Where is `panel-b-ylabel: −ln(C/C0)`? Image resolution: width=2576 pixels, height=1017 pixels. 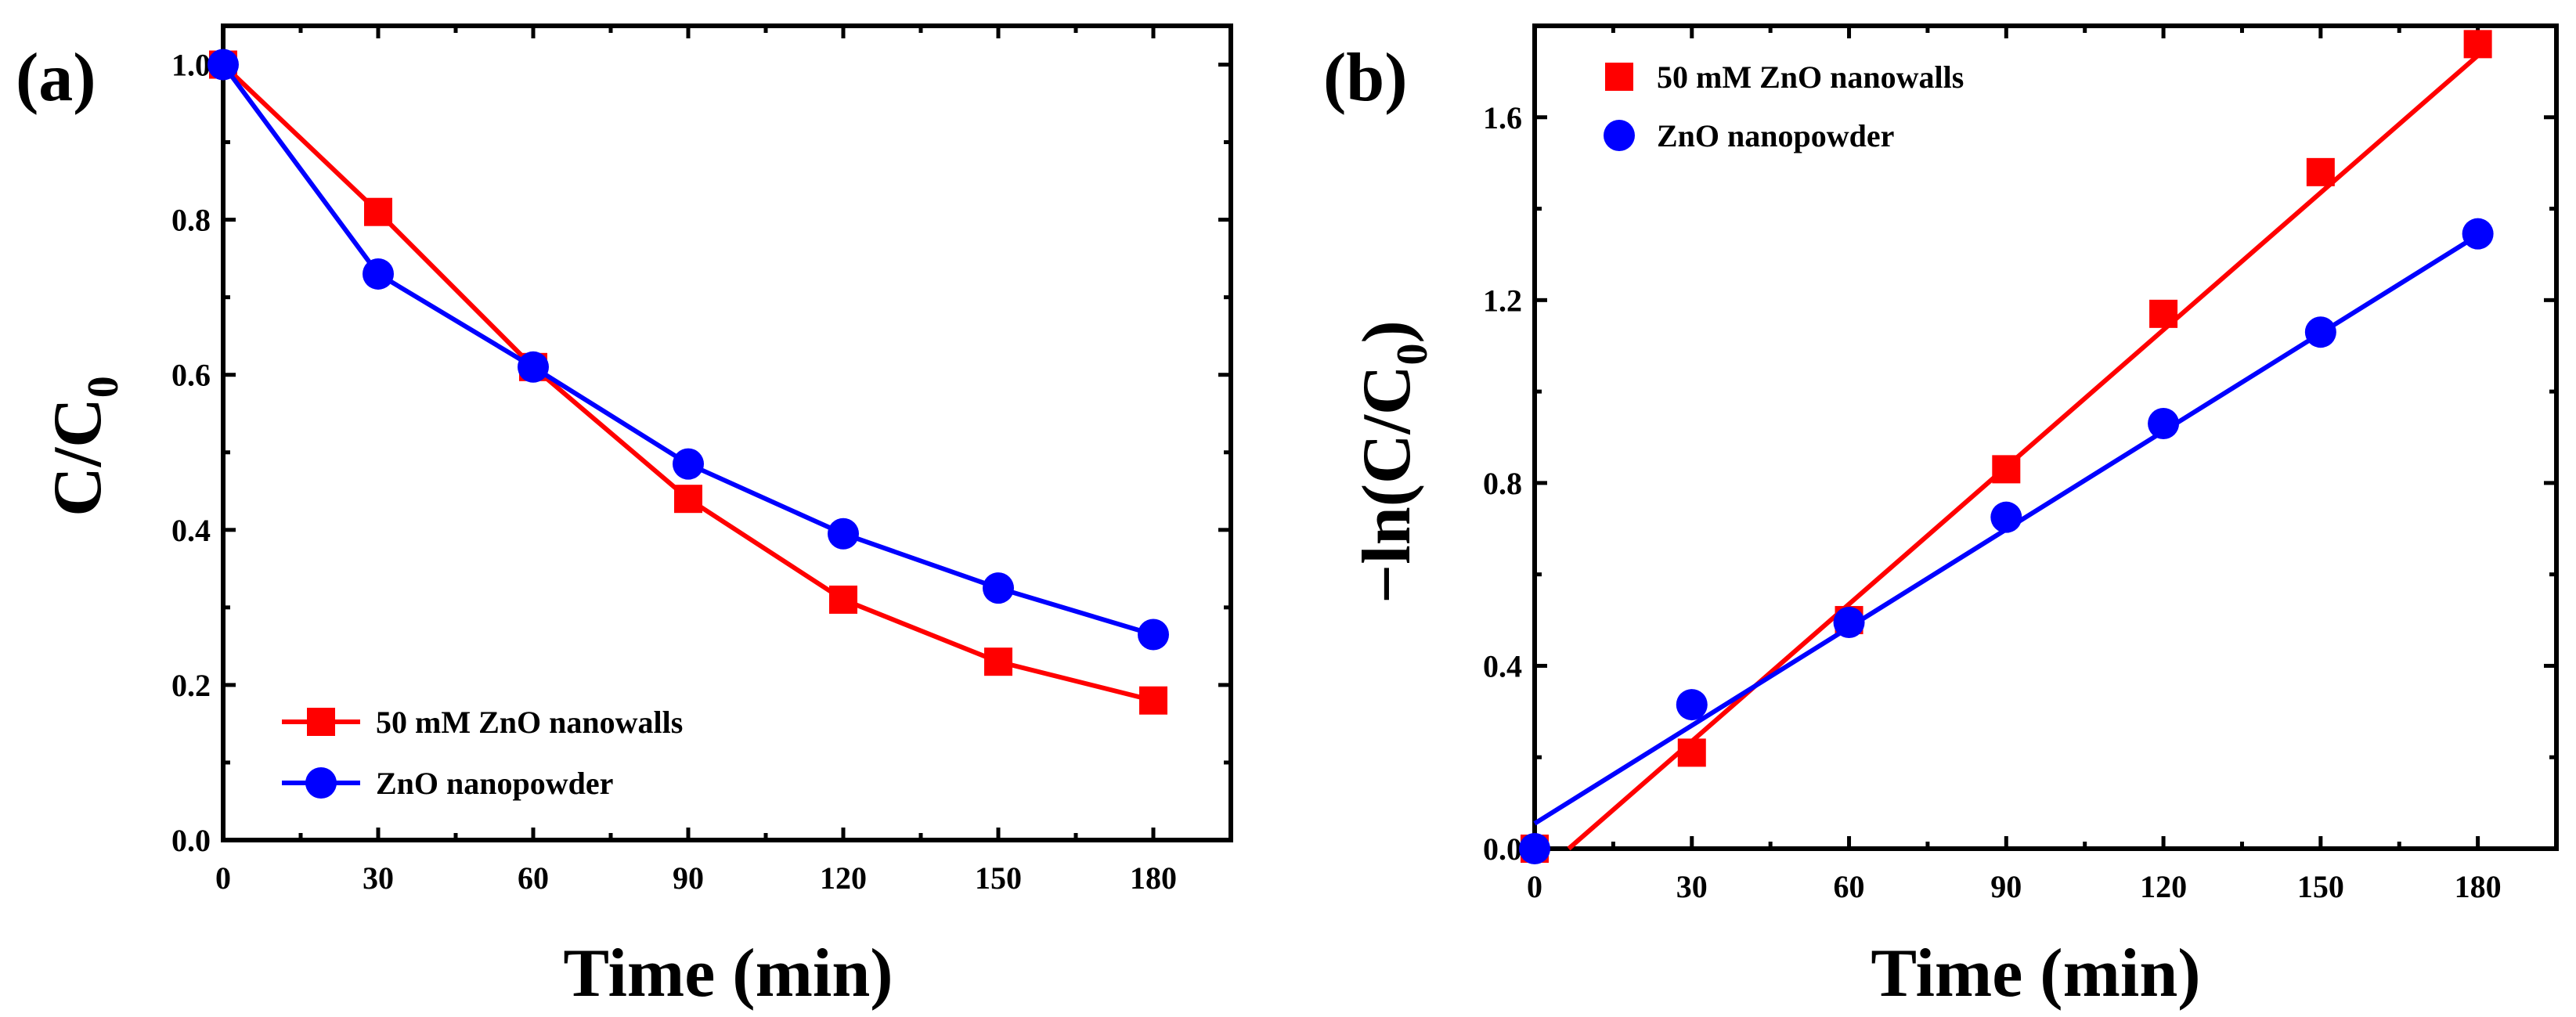
panel-b-ylabel: −ln(C/C0) is located at coordinates (1393, 462).